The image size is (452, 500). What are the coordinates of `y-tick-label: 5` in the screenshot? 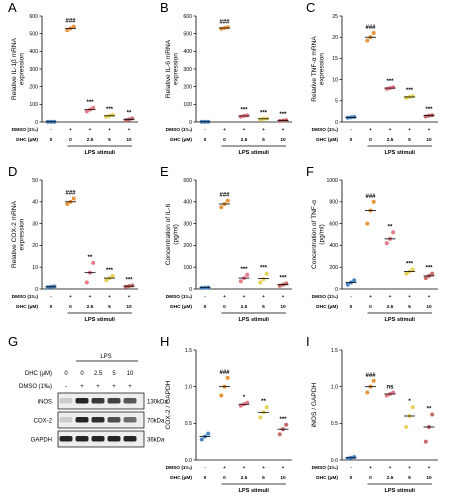 It's located at (336, 102).